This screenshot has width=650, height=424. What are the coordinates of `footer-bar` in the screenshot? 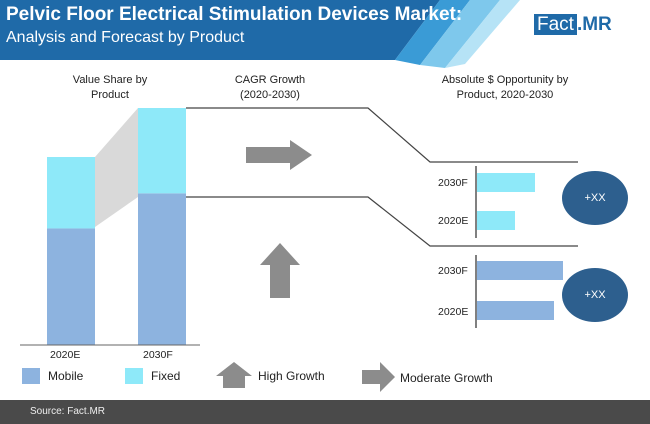 It's located at (325, 412).